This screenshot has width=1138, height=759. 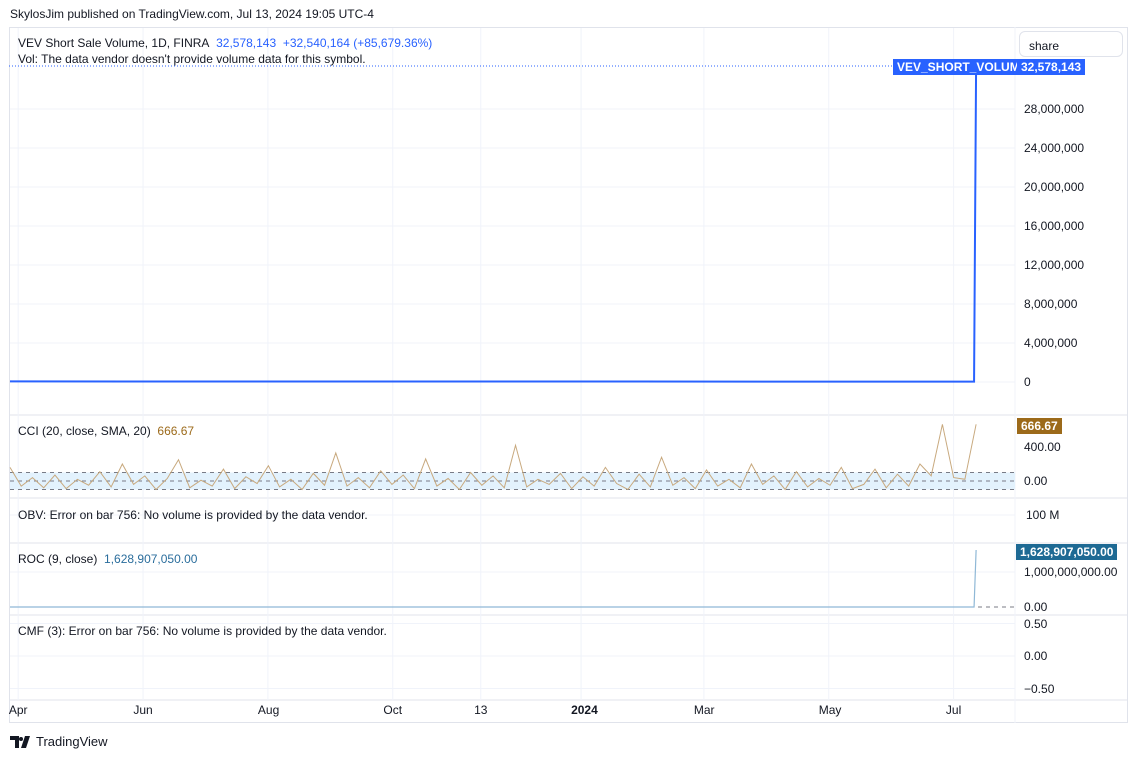 I want to click on roc-legend-value: 1,628,907,050.00, so click(x=151, y=559).